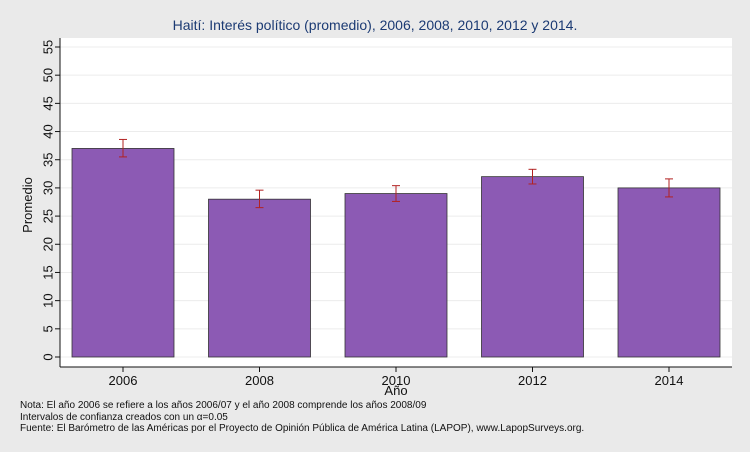 The width and height of the screenshot is (750, 452). Describe the element at coordinates (48, 188) in the screenshot. I see `y-tick-label: 30` at that location.